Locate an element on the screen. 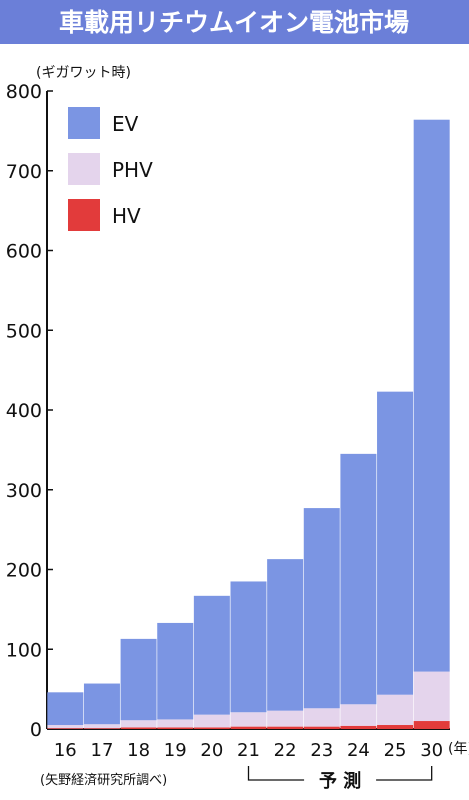  y-tick-label: 0 is located at coordinates (36, 730).